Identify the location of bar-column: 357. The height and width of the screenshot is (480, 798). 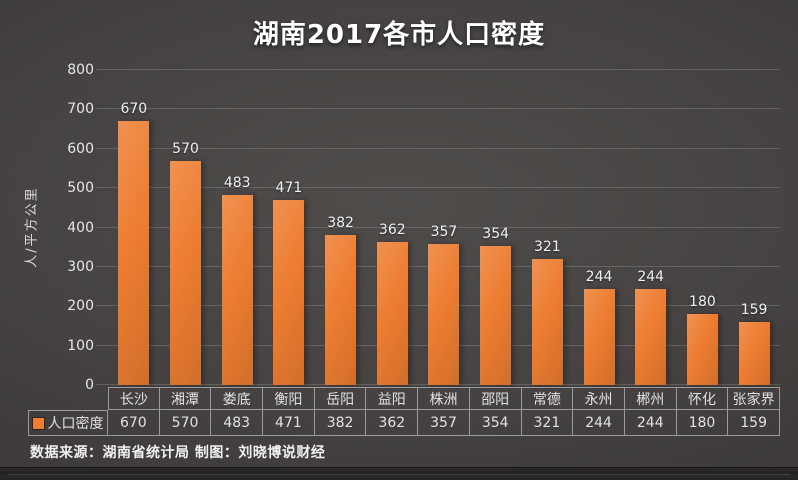
(444, 227).